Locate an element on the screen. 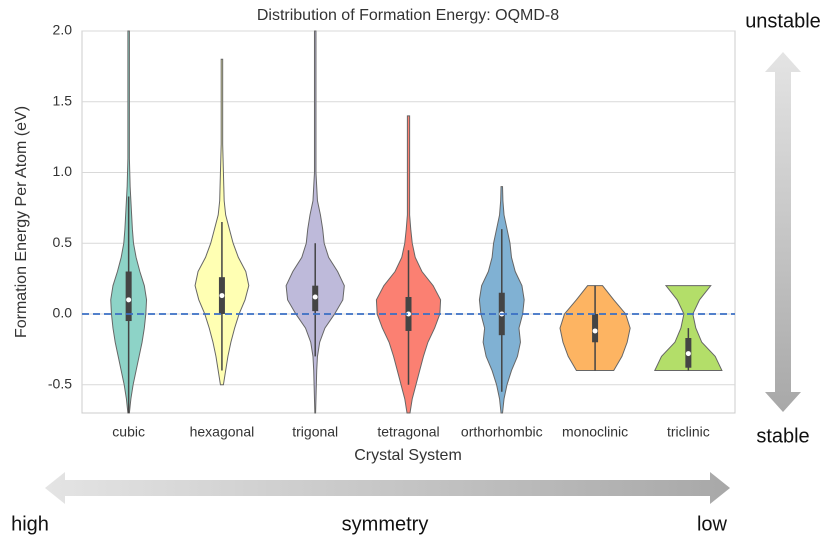 This screenshot has width=836, height=541. stability-arrow is located at coordinates (783, 232).